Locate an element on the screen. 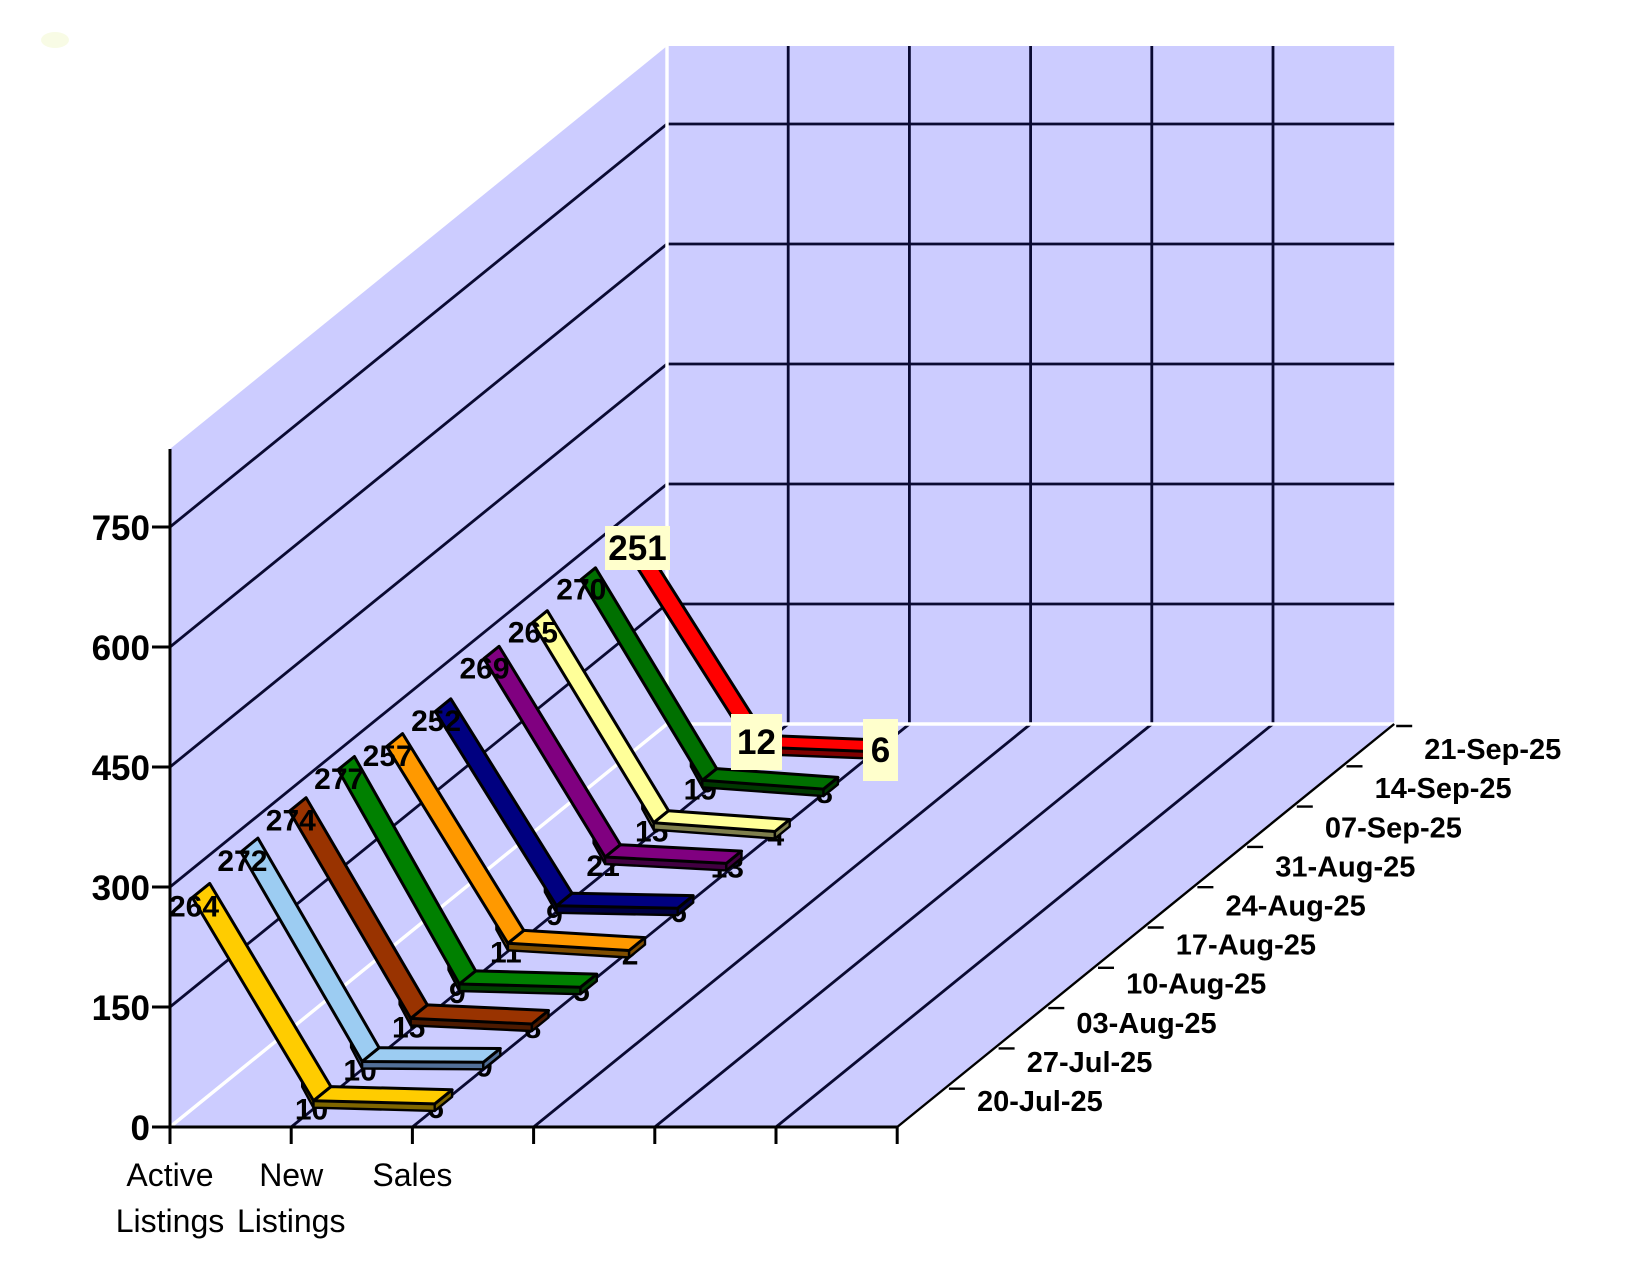 The image size is (1650, 1275). svg-text: 264 is located at coordinates (194, 906).